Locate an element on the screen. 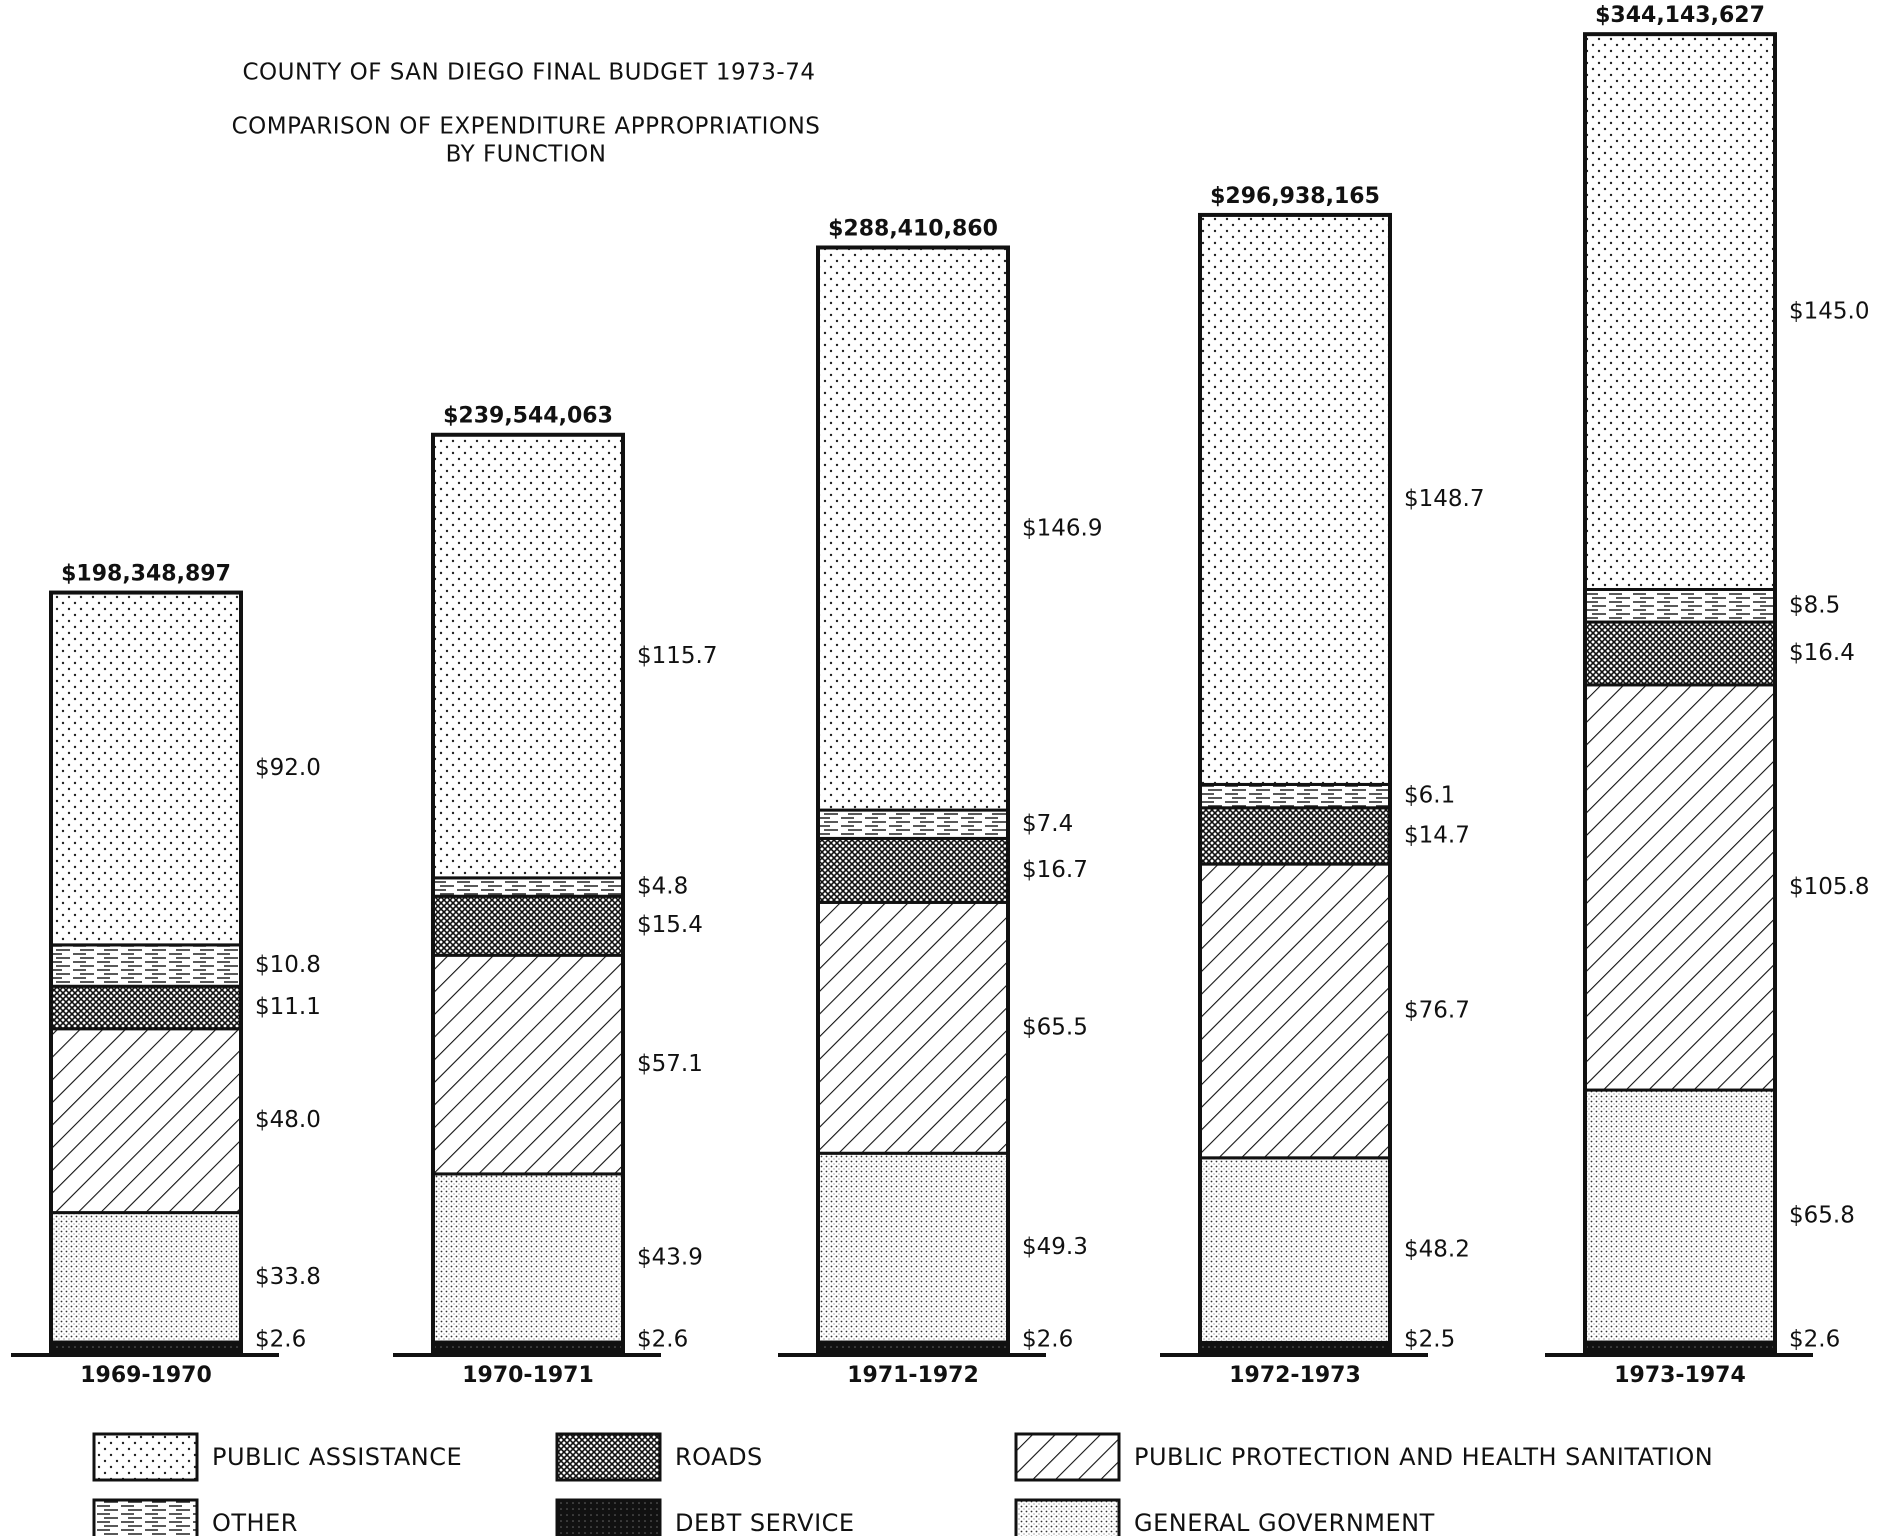  value-label: $76.7 is located at coordinates (1437, 1010).